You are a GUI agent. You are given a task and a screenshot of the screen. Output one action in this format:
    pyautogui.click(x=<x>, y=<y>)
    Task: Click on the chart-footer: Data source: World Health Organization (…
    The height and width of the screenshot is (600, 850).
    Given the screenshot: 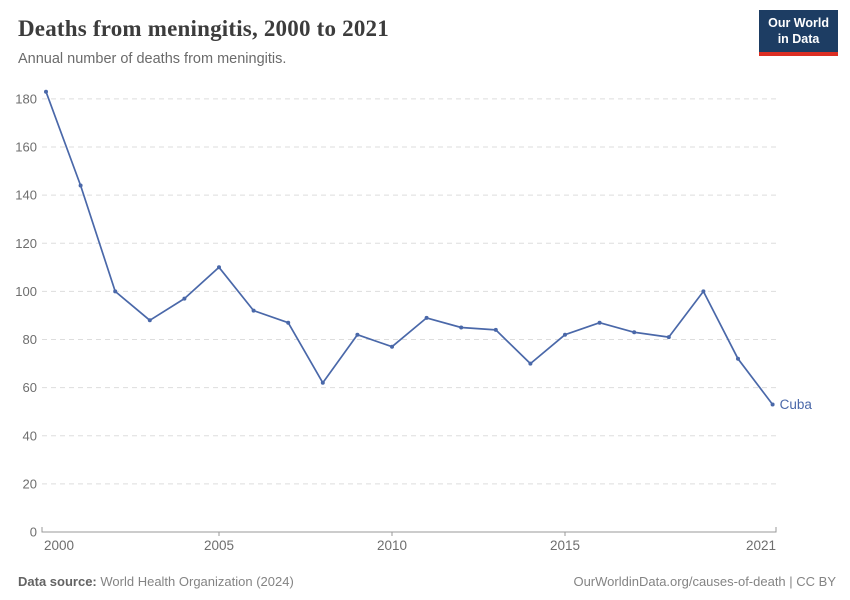 What is the action you would take?
    pyautogui.click(x=427, y=581)
    